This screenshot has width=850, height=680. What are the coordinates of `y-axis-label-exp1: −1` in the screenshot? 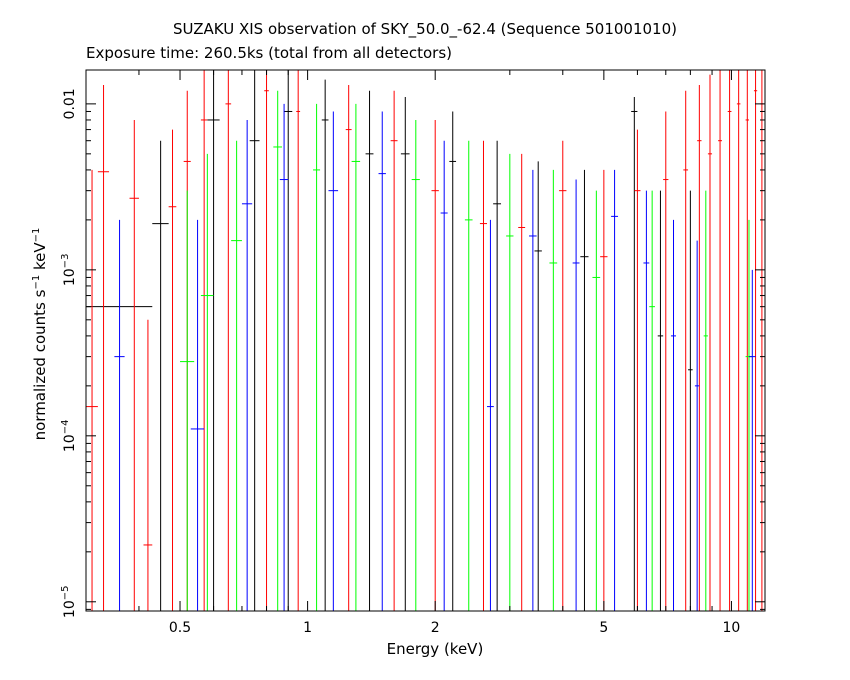 It's located at (36, 282).